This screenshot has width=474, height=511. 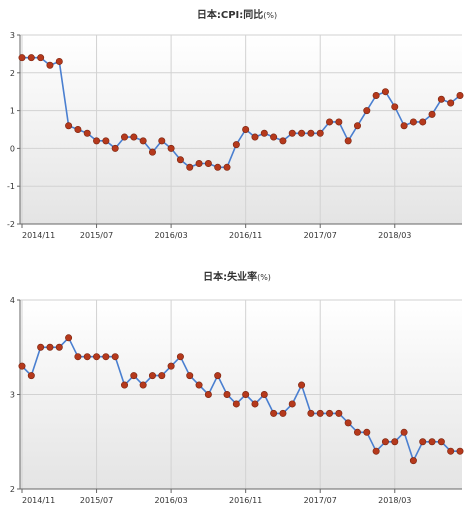 I want to click on cpi-title-text: 日本:CPI:同比, so click(x=230, y=15).